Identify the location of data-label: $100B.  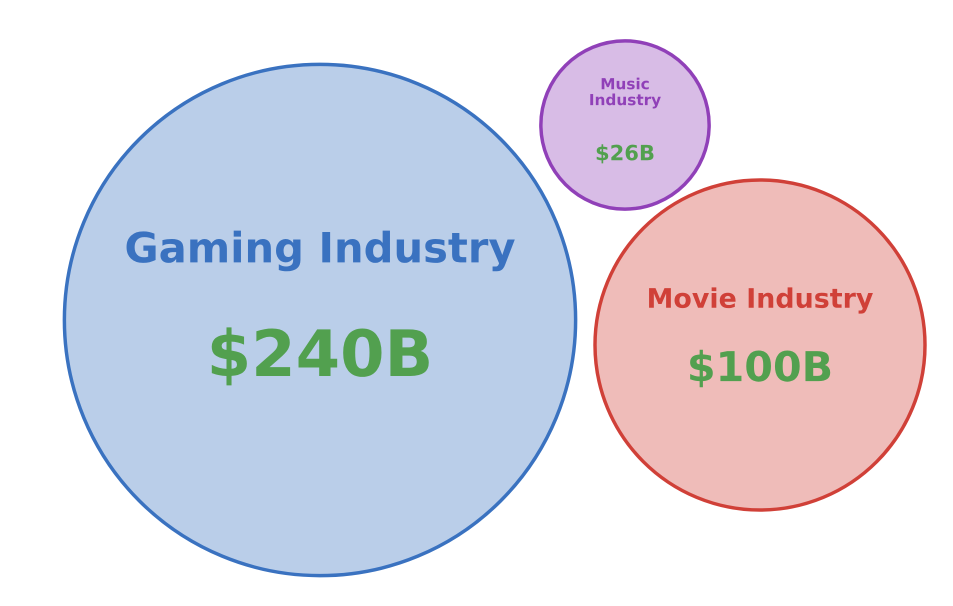
(760, 369).